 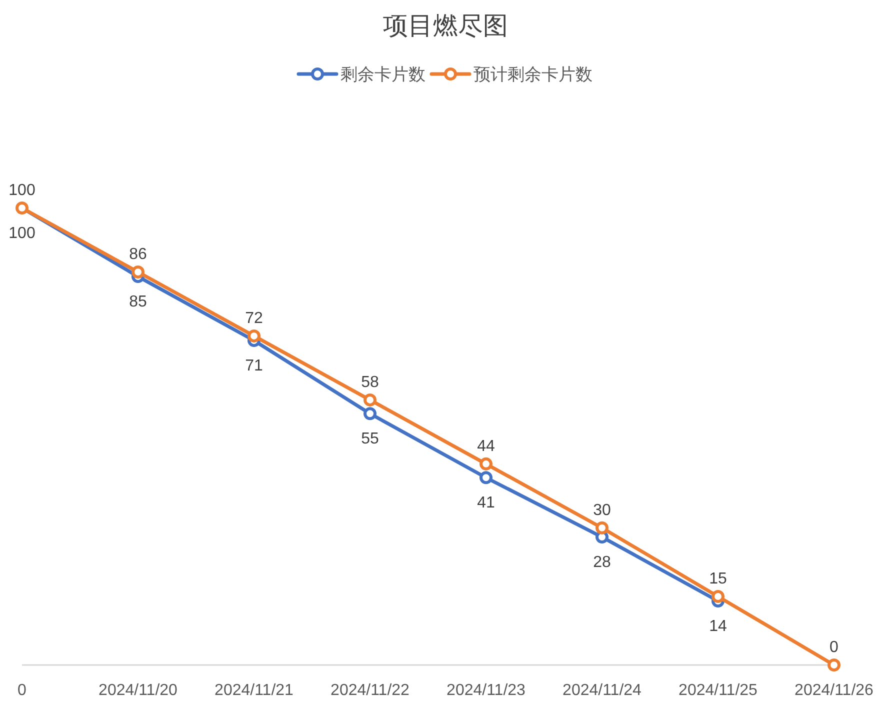 I want to click on data-label: 58, so click(x=370, y=382).